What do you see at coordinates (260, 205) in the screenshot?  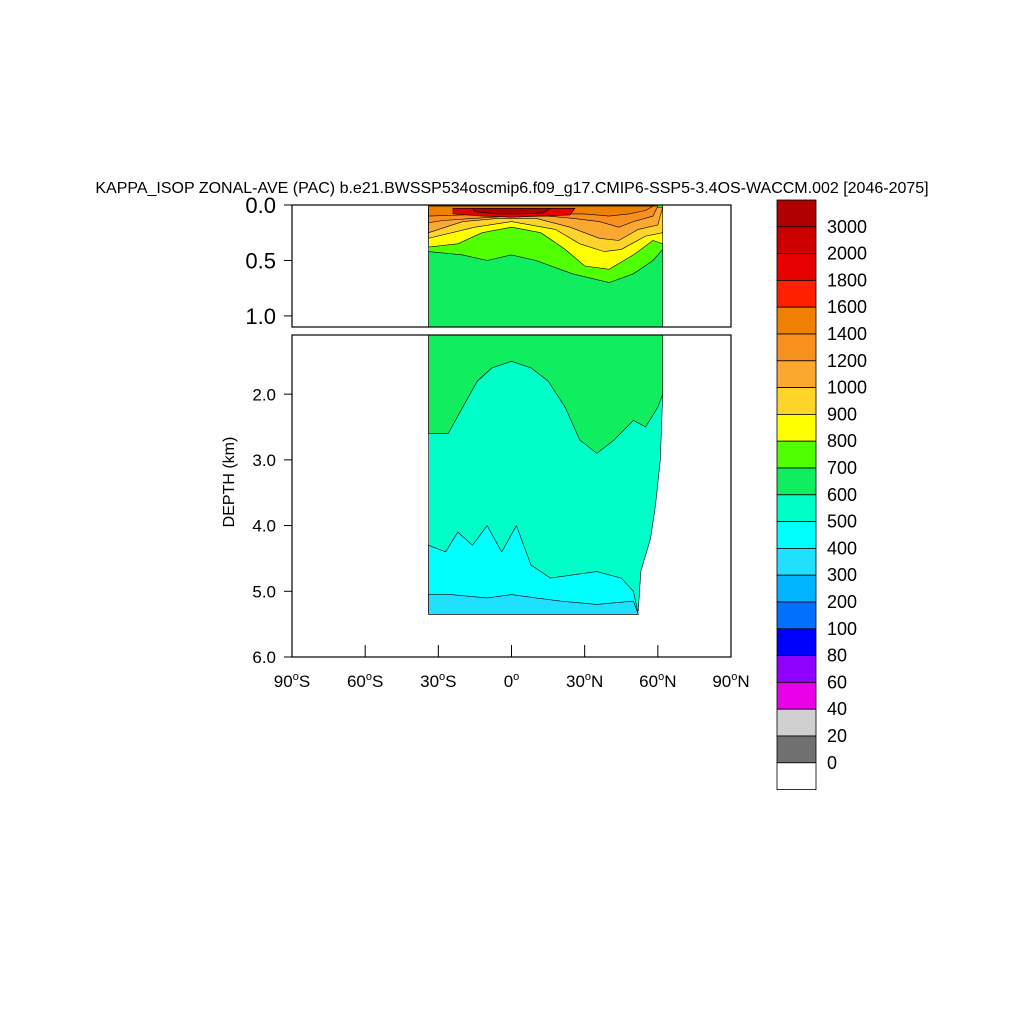 I see `y-tick-label: 0.0` at bounding box center [260, 205].